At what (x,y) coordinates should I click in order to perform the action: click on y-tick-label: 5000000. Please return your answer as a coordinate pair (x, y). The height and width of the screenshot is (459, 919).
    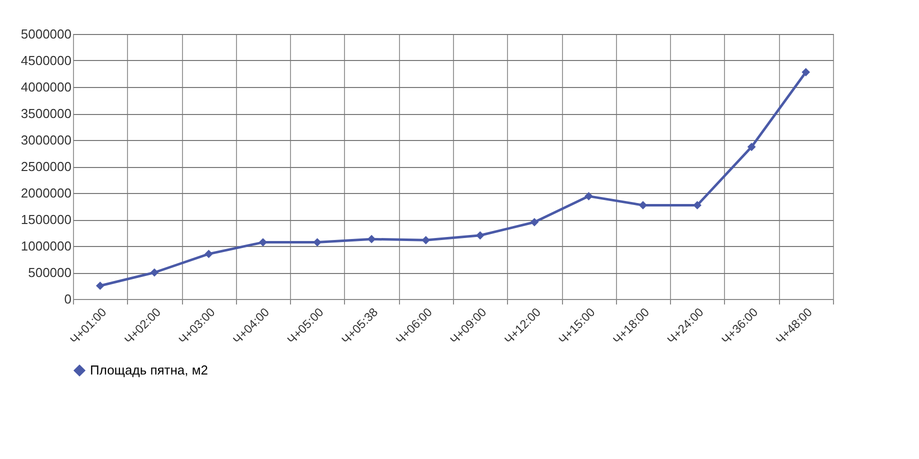
    Looking at the image, I should click on (46, 34).